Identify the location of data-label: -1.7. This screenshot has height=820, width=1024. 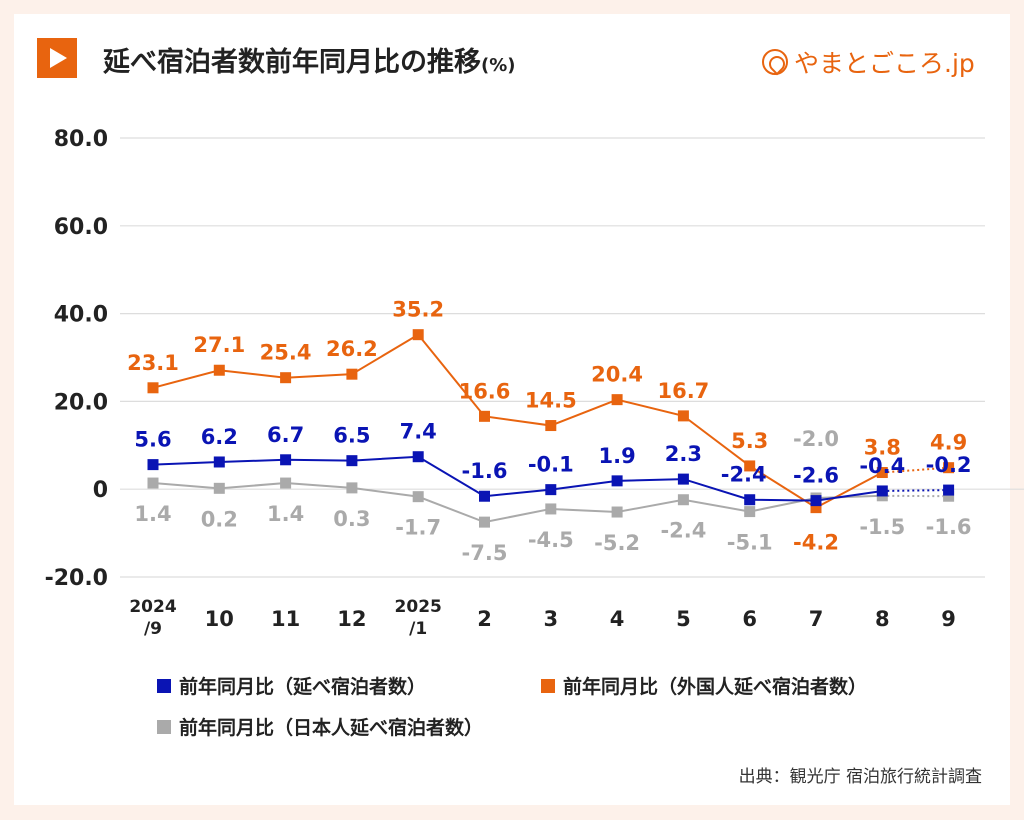
(418, 528).